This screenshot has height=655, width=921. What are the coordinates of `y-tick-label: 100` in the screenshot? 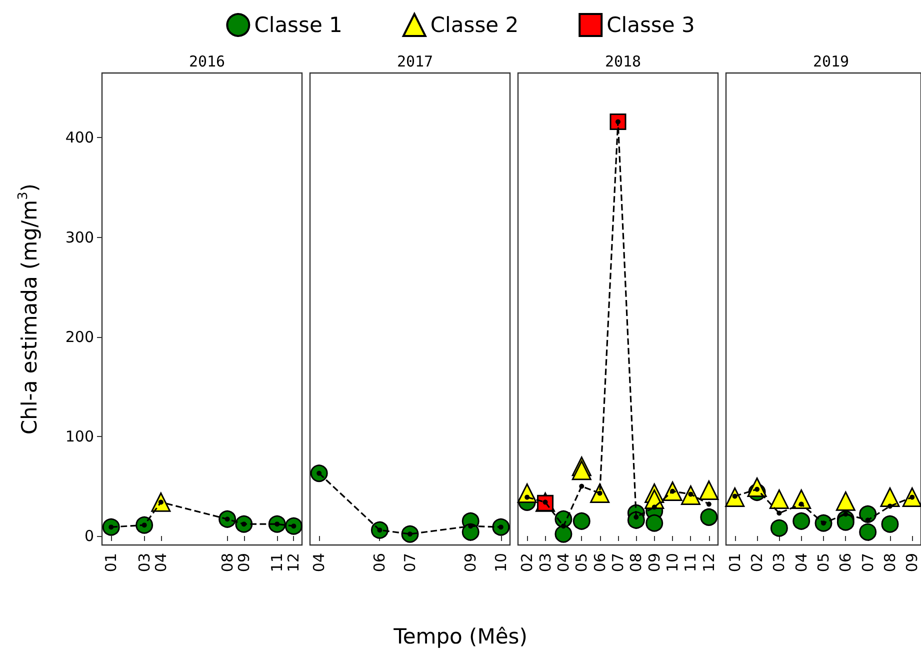 It's located at (79, 436).